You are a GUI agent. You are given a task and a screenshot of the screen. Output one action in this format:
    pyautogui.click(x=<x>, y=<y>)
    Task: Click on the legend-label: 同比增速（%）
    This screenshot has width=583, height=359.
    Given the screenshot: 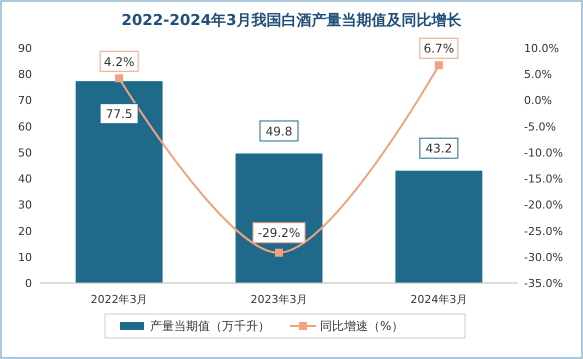 What is the action you would take?
    pyautogui.click(x=362, y=326)
    